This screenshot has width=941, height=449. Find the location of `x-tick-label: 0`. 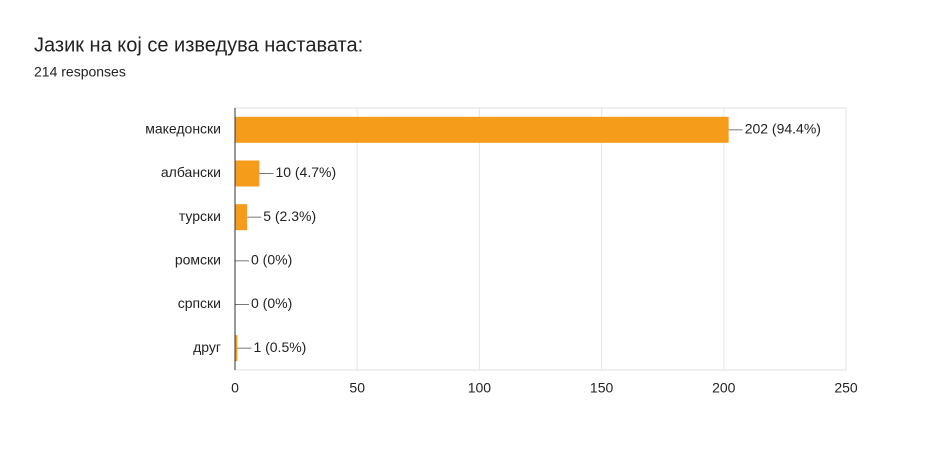

x-tick-label: 0 is located at coordinates (235, 388).